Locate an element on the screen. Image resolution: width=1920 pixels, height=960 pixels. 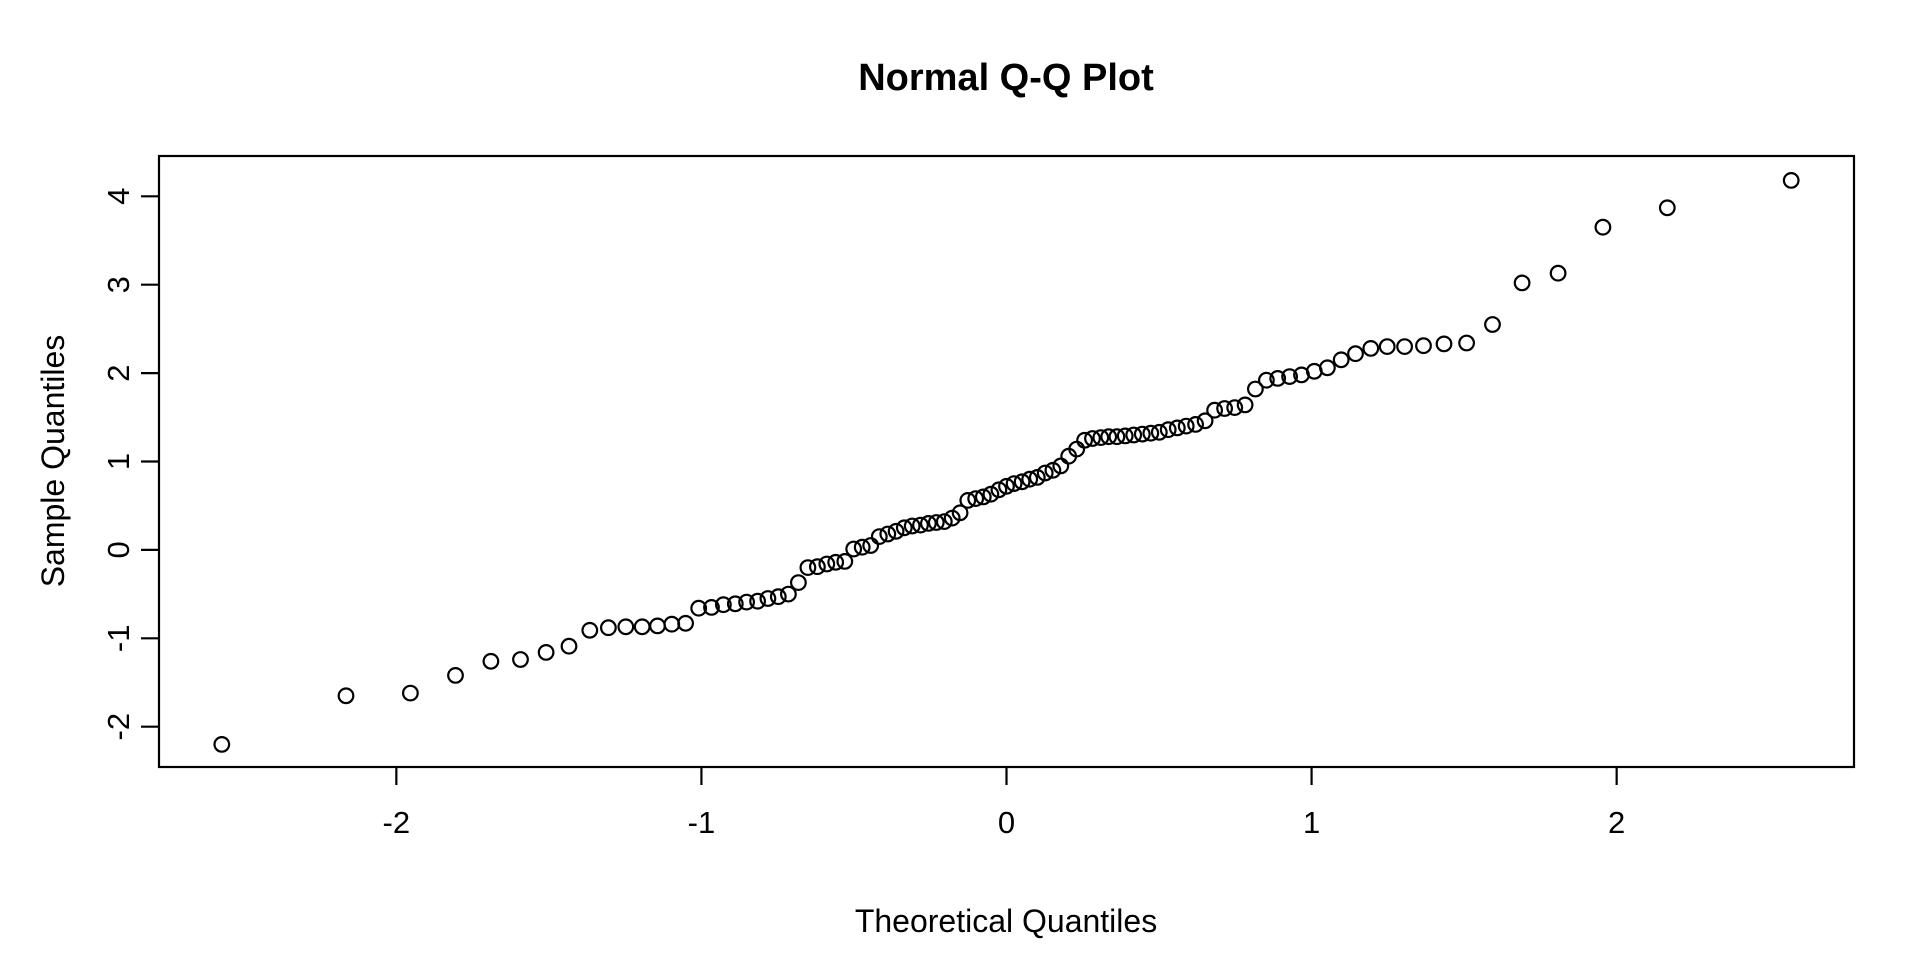
x-tick-label: -1 is located at coordinates (702, 822).